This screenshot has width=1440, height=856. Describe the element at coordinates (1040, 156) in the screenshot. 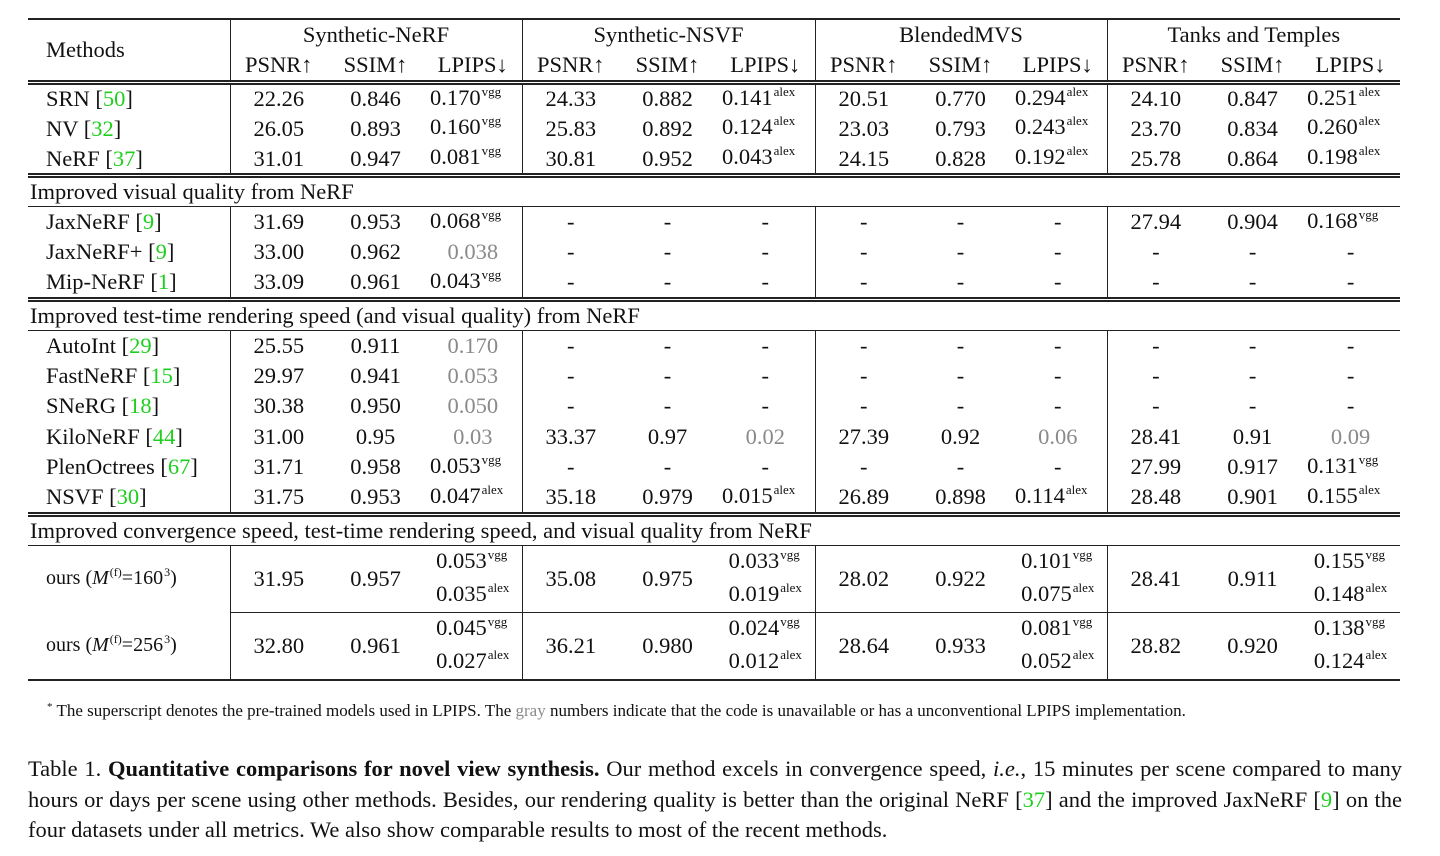

I see `value: 0.192` at that location.